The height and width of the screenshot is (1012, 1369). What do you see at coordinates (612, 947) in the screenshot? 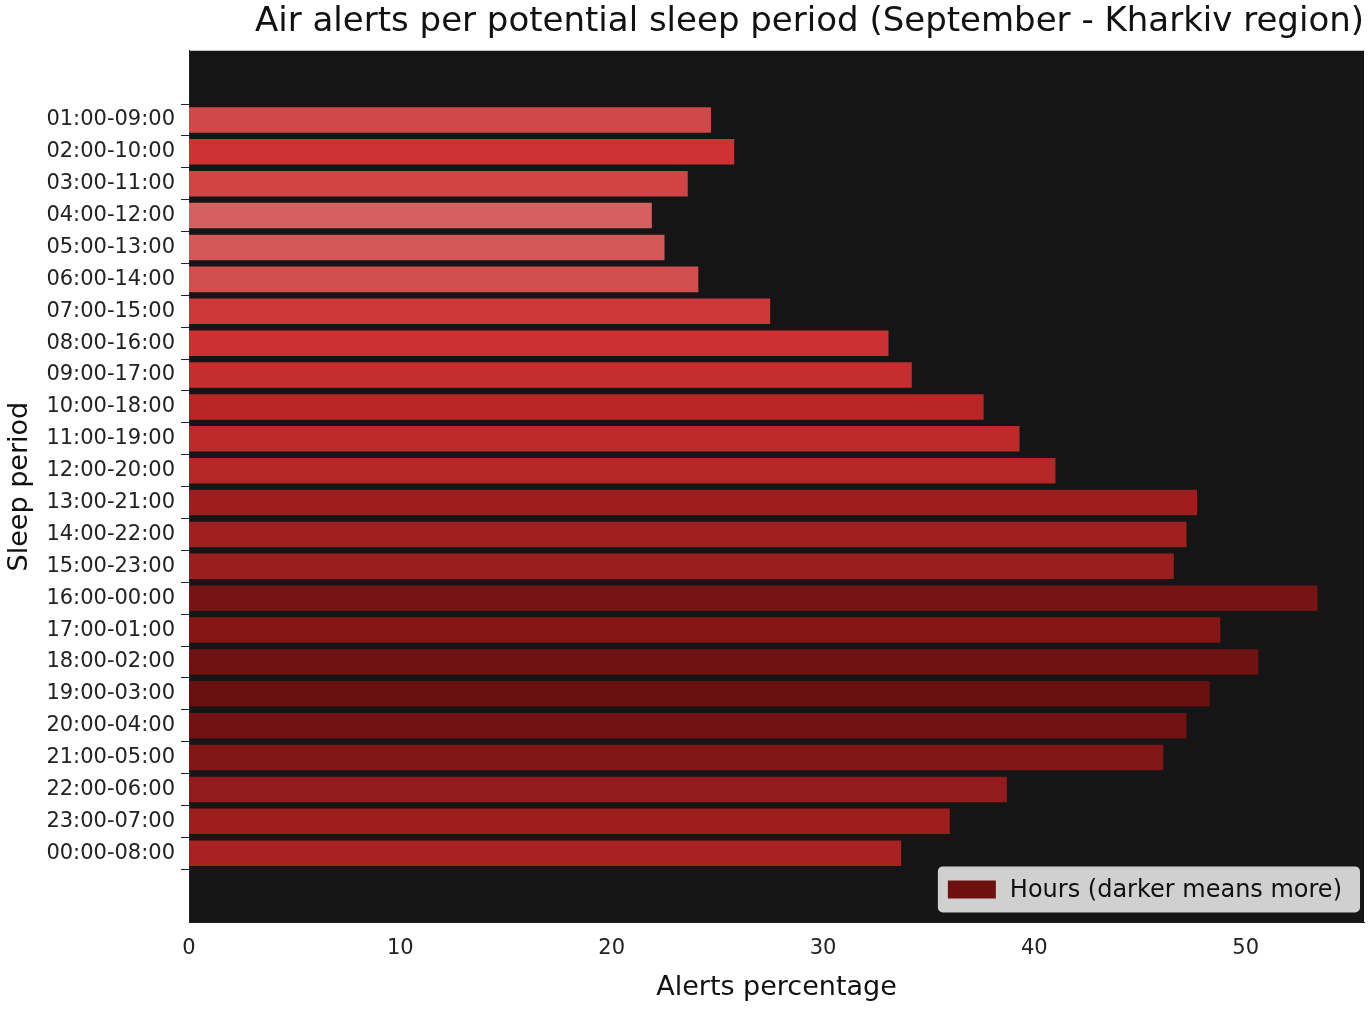
I see `x-tick-label: 20` at bounding box center [612, 947].